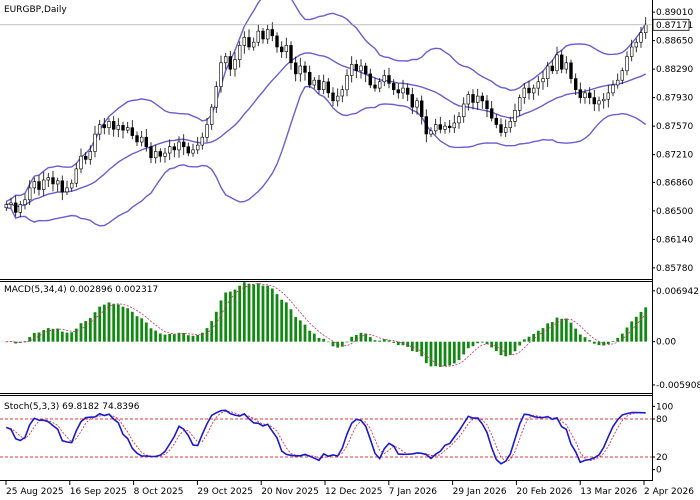  What do you see at coordinates (72, 407) in the screenshot?
I see `stoch-title: Stoch(5,3,3) 69.8182 74.8396` at bounding box center [72, 407].